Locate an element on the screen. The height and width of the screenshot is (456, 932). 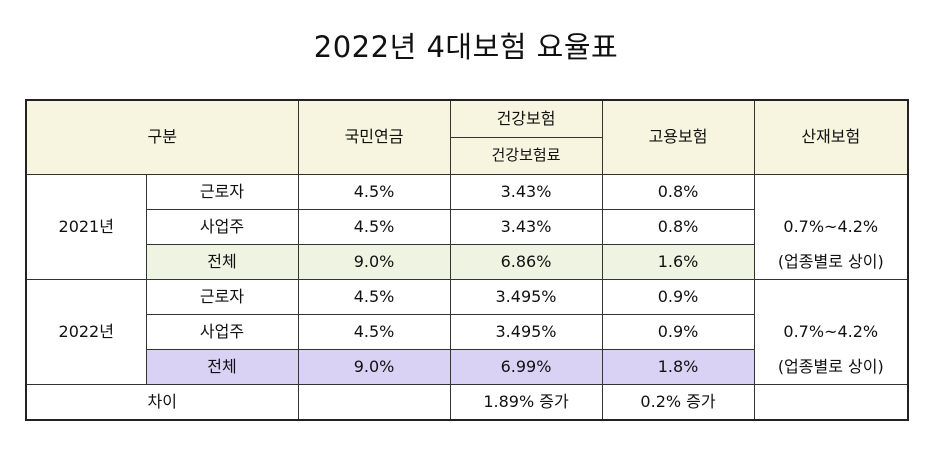
year-label: 2022년 is located at coordinates (86, 332).